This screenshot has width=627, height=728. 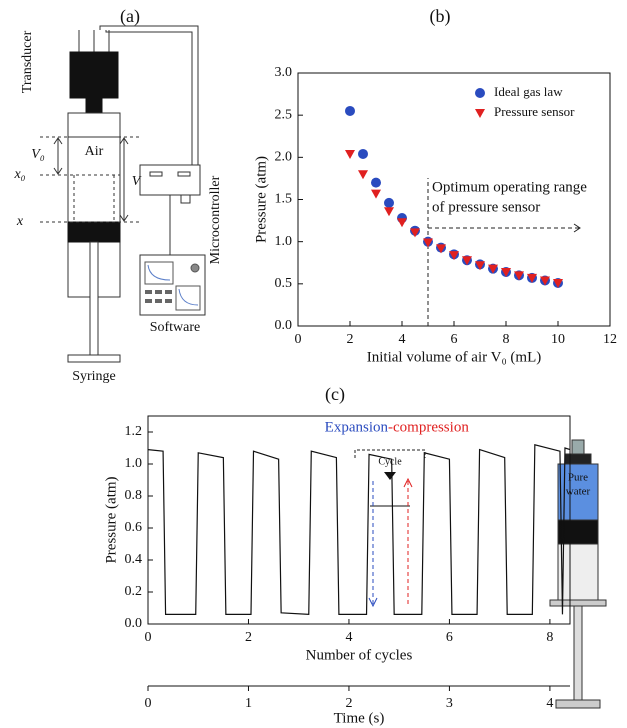 What do you see at coordinates (284, 157) in the screenshot?
I see `y-tick-label: 2.0` at bounding box center [284, 157].